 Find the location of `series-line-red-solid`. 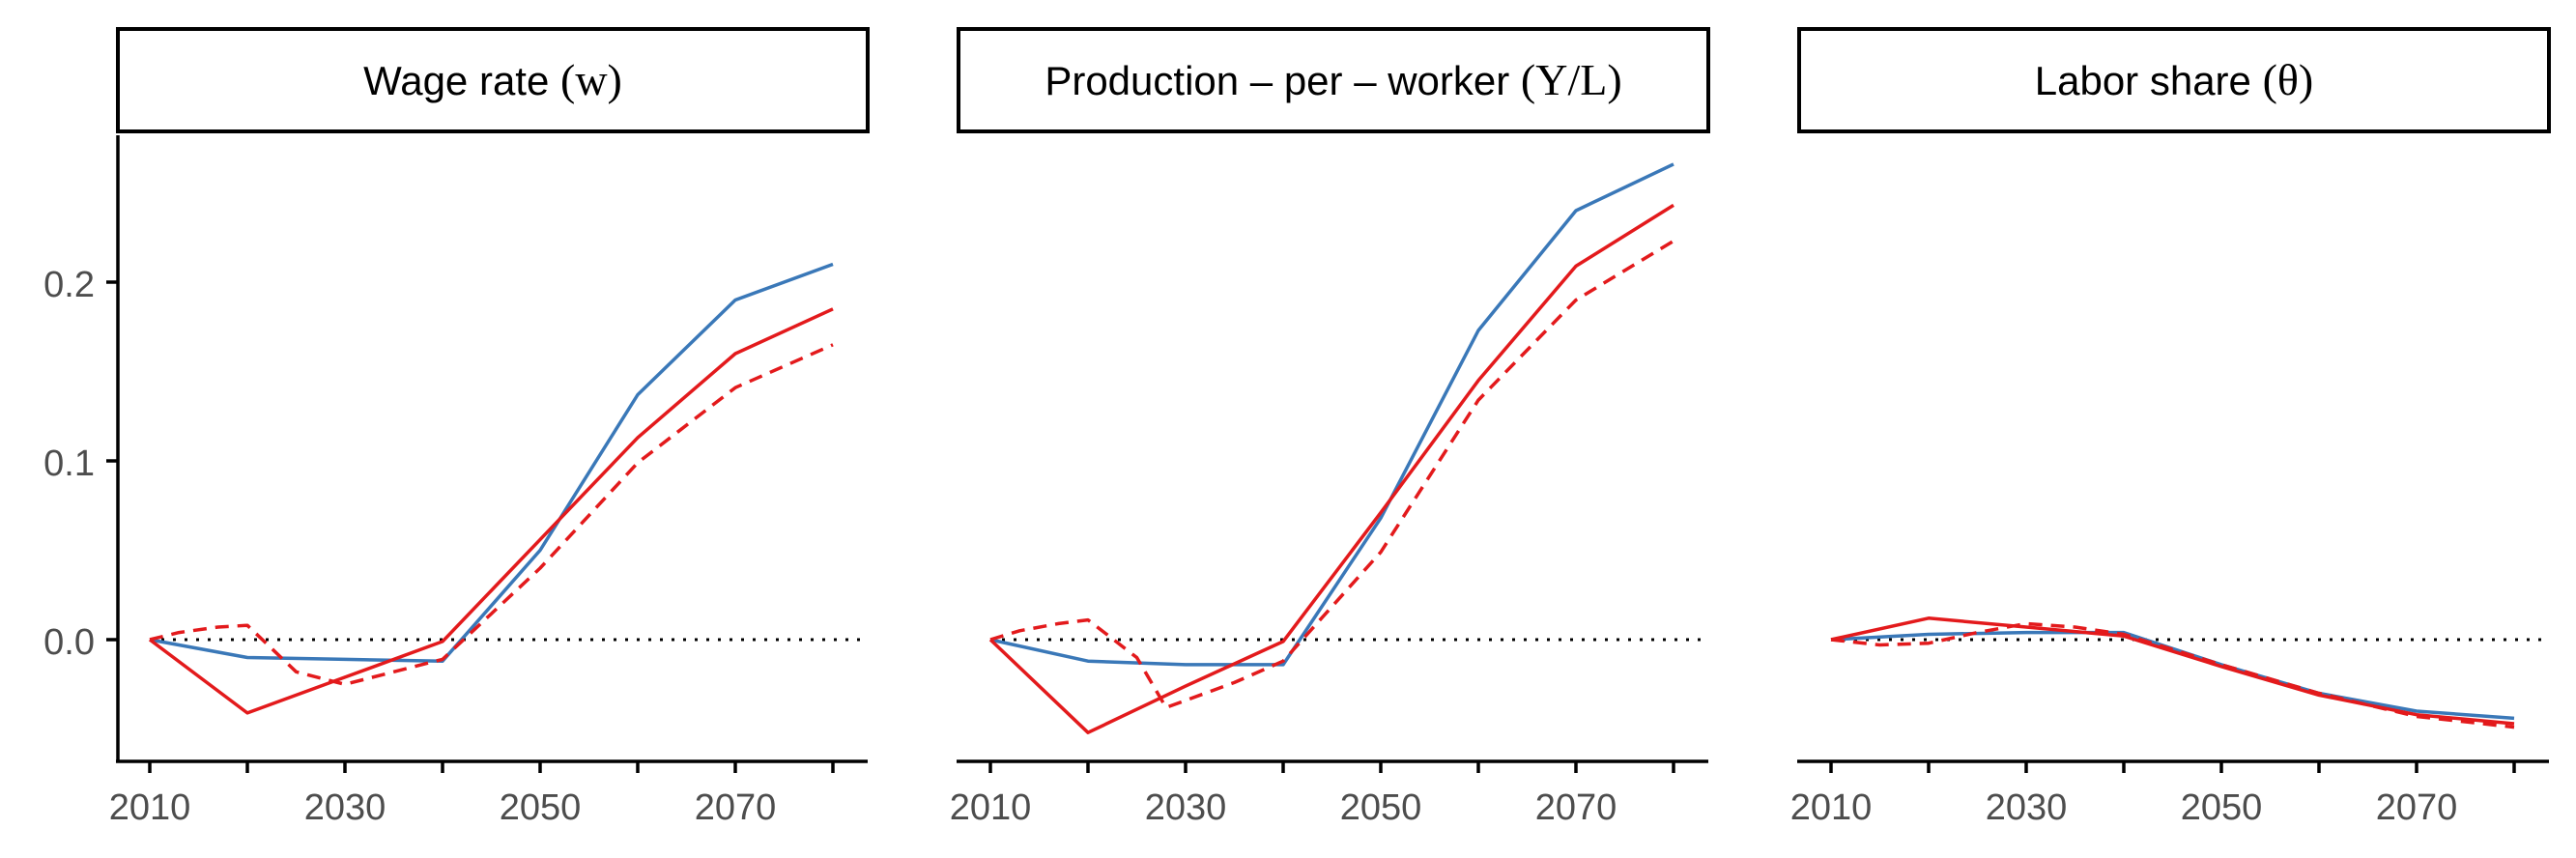

series-line-red-solid is located at coordinates (491, 511).